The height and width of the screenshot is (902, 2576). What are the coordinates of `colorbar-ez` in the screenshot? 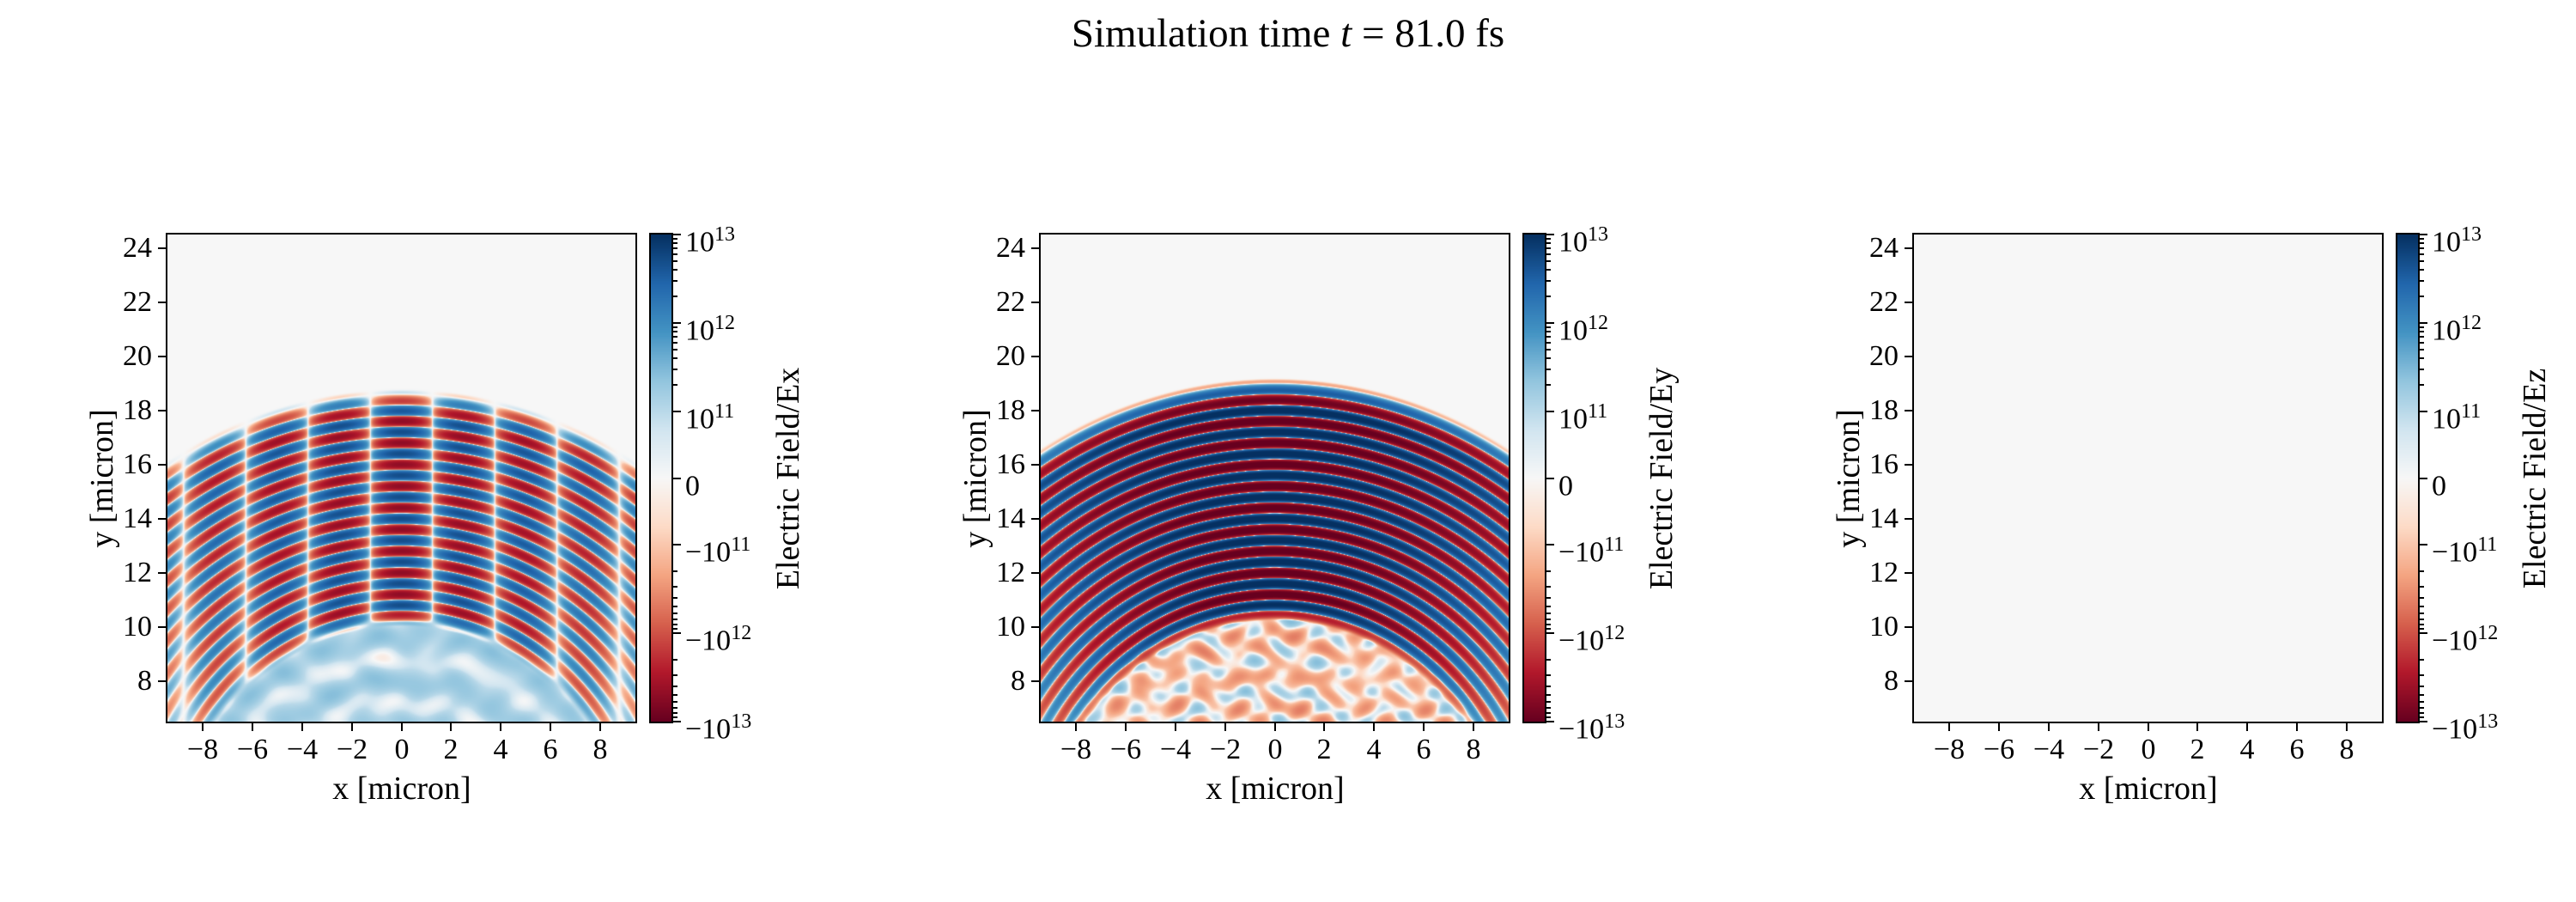 It's located at (2407, 478).